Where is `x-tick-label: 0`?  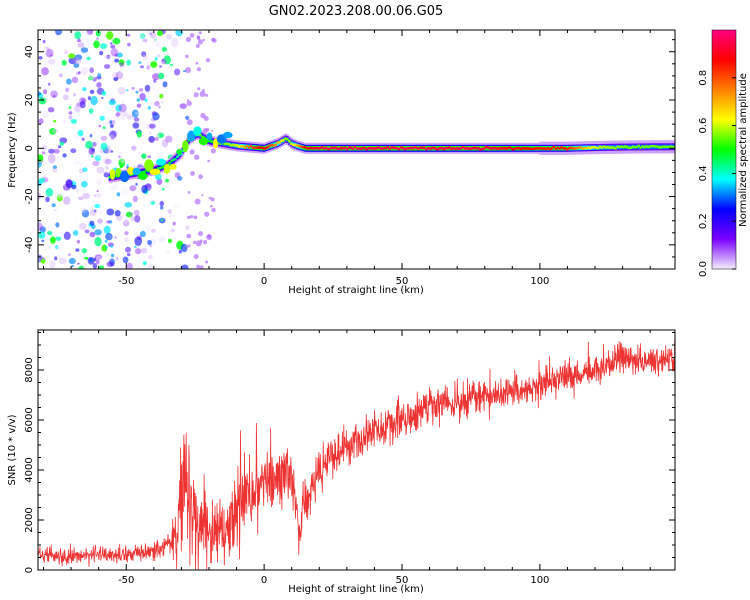
x-tick-label: 0 is located at coordinates (264, 281).